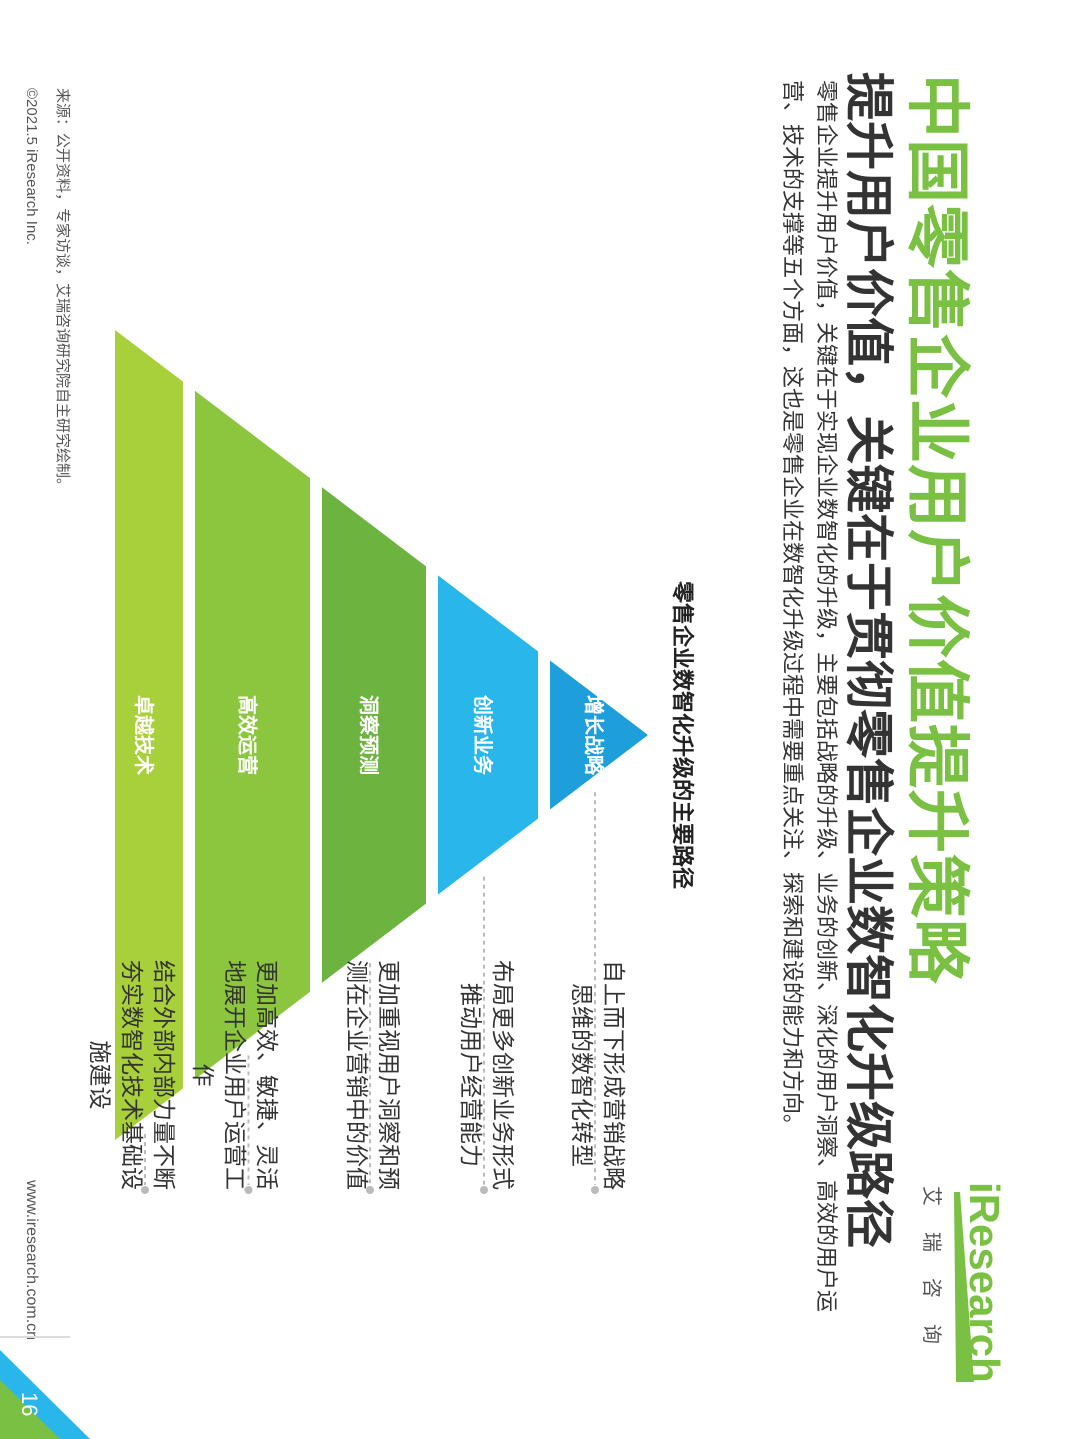 This screenshot has height=1439, width=1080. Describe the element at coordinates (486, 1075) in the screenshot. I see `pyramid-level-description: 布局更多创新业务形式推动用户经营能力` at that location.